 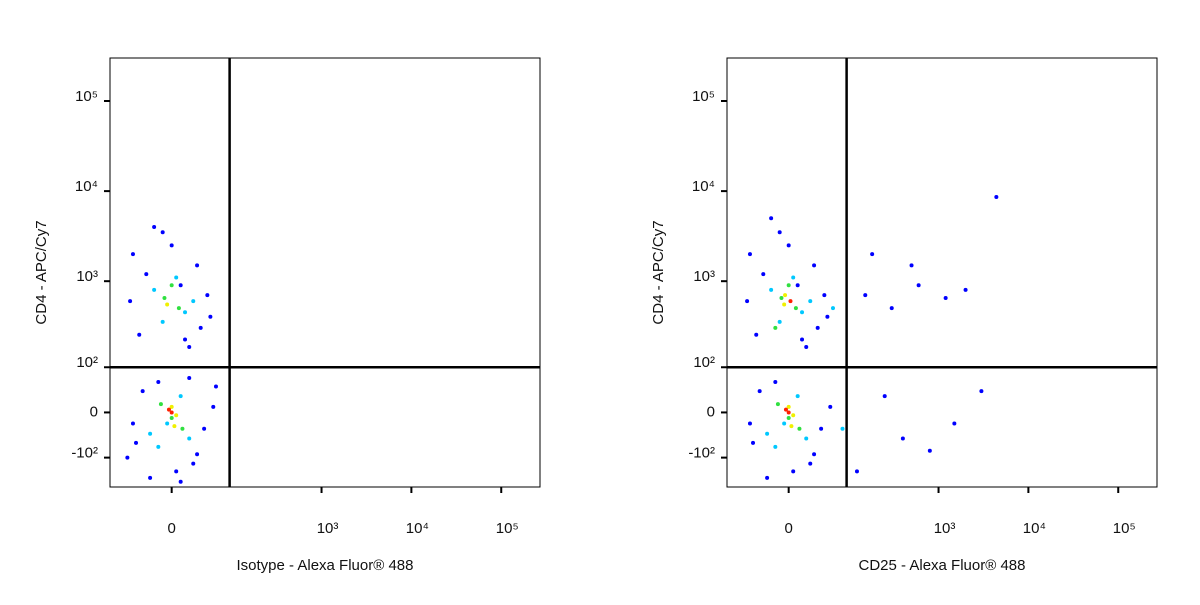 What do you see at coordinates (1124, 528) in the screenshot?
I see `x-tick-label: 10⁵` at bounding box center [1124, 528].